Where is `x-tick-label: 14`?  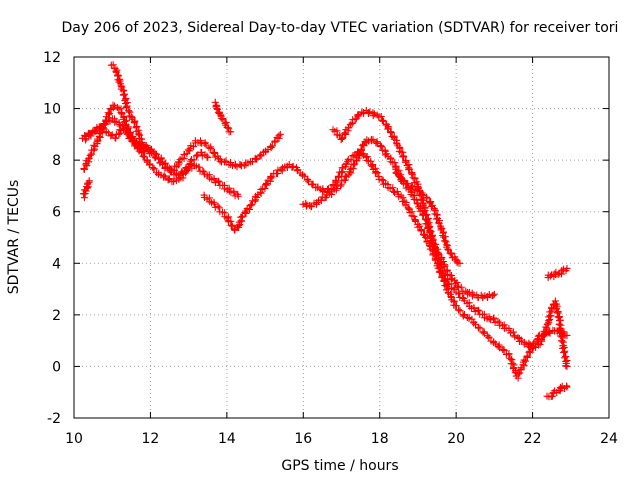
x-tick-label: 14 is located at coordinates (227, 439).